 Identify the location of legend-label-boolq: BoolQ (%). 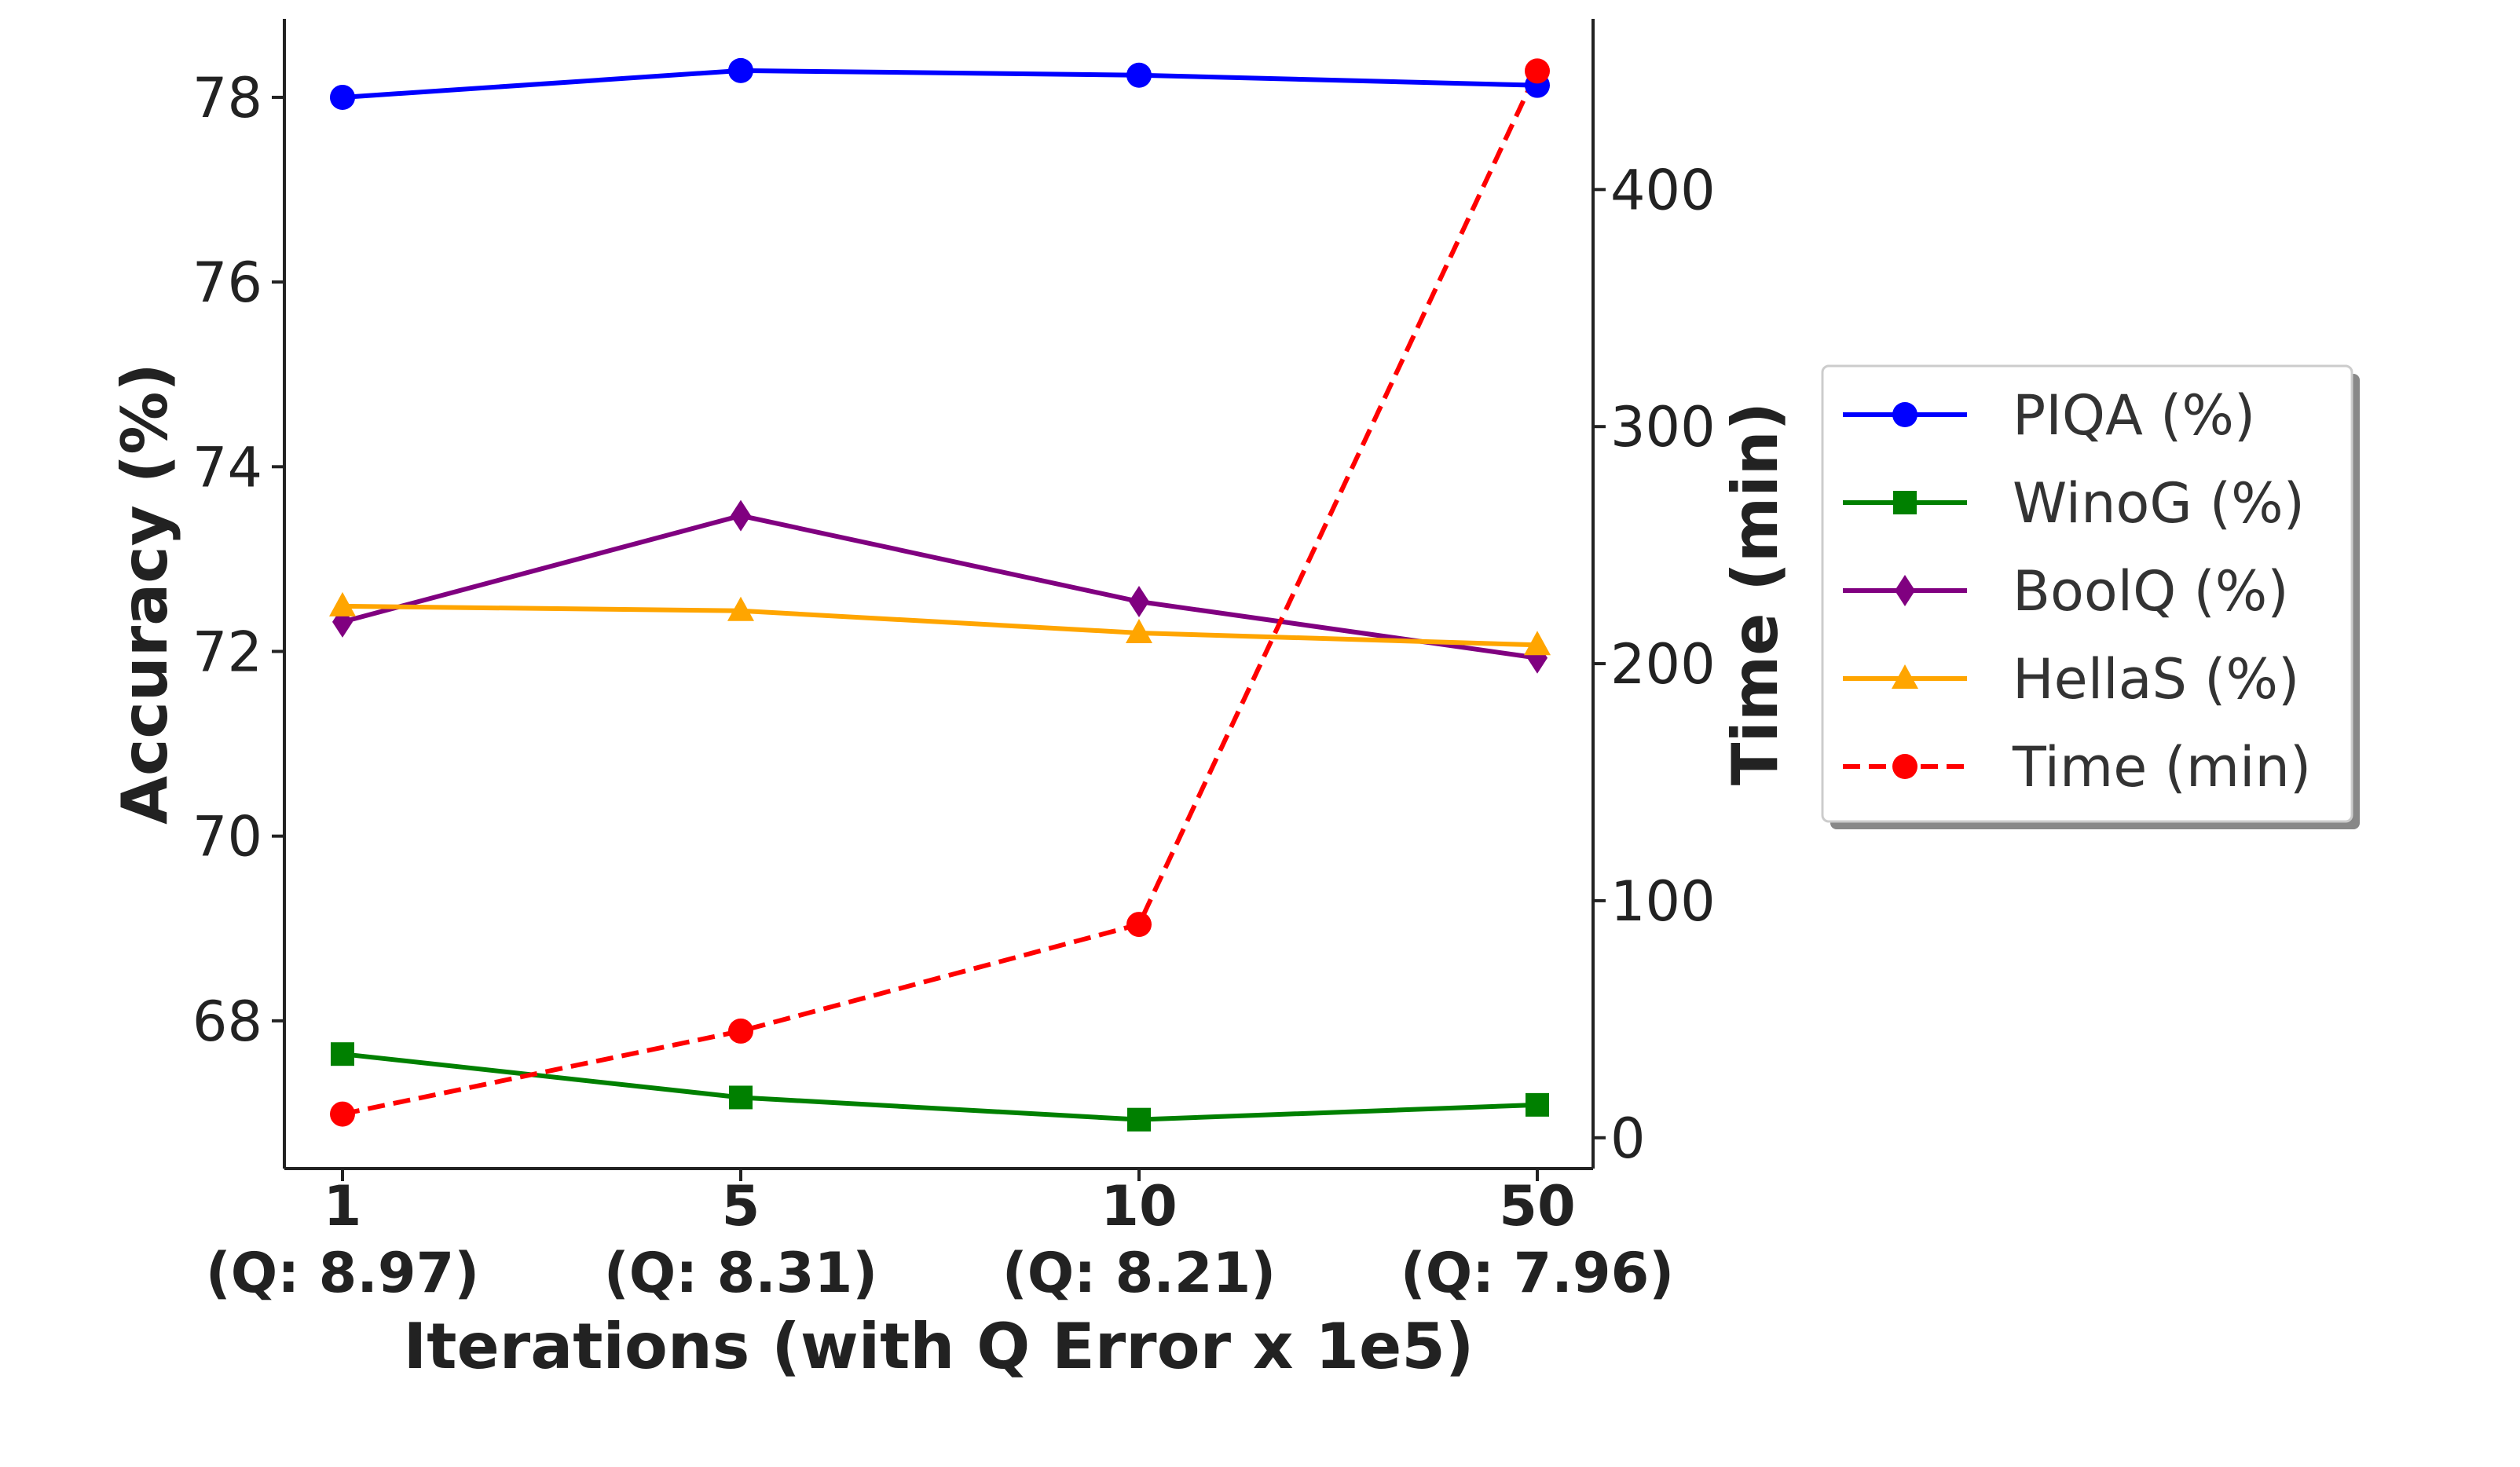
(2151, 592).